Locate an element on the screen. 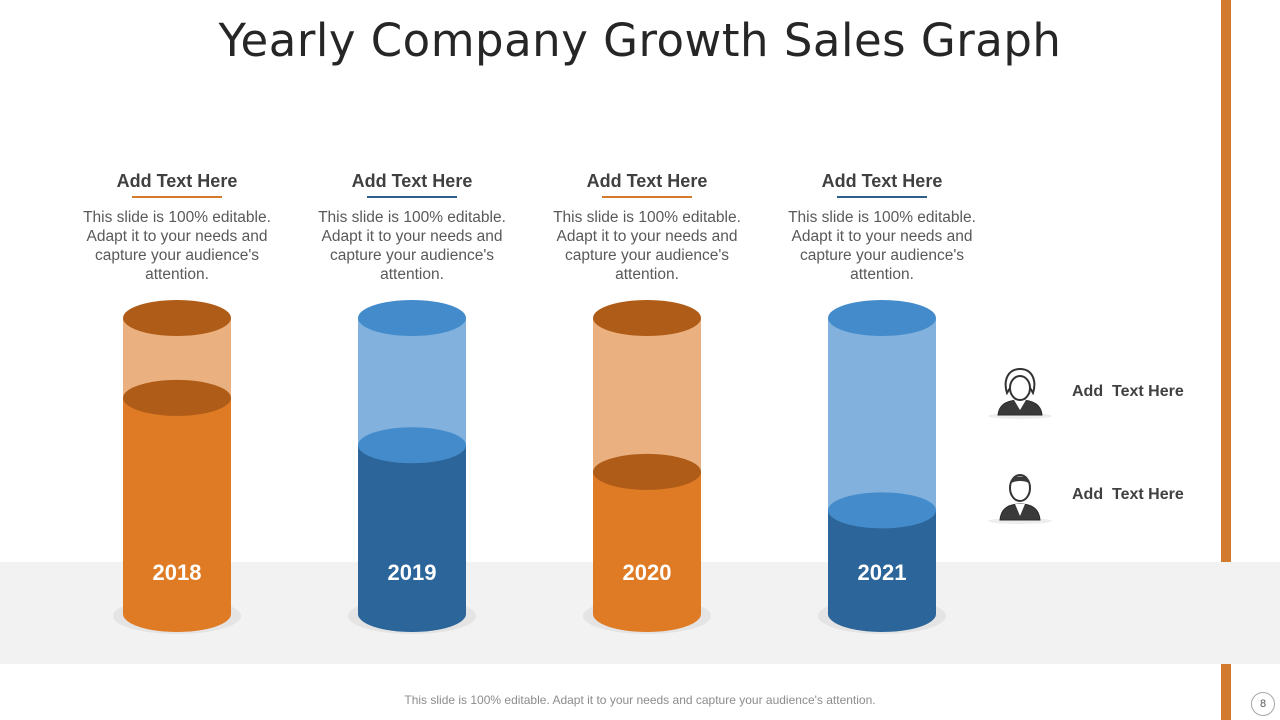 The image size is (1280, 720). category-label-2018: 2018 is located at coordinates (177, 572).